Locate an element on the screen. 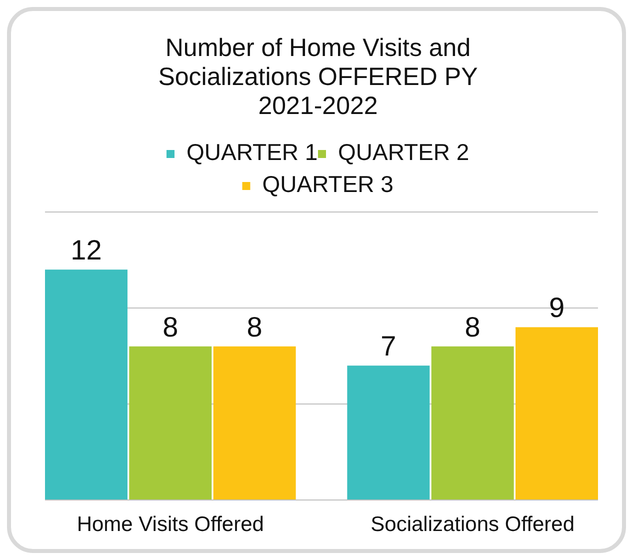 This screenshot has height=560, width=633. x-tick-label: Socializations Offered is located at coordinates (472, 524).